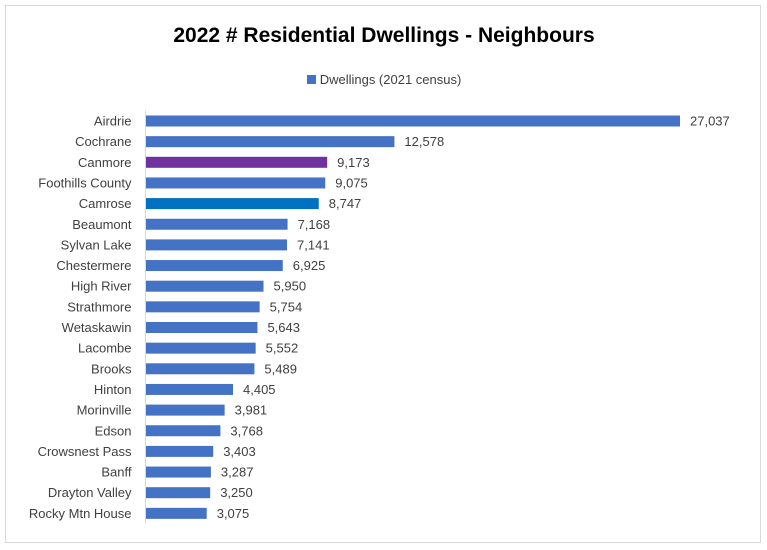 The width and height of the screenshot is (767, 550). What do you see at coordinates (313, 244) in the screenshot?
I see `value-label: 7,141` at bounding box center [313, 244].